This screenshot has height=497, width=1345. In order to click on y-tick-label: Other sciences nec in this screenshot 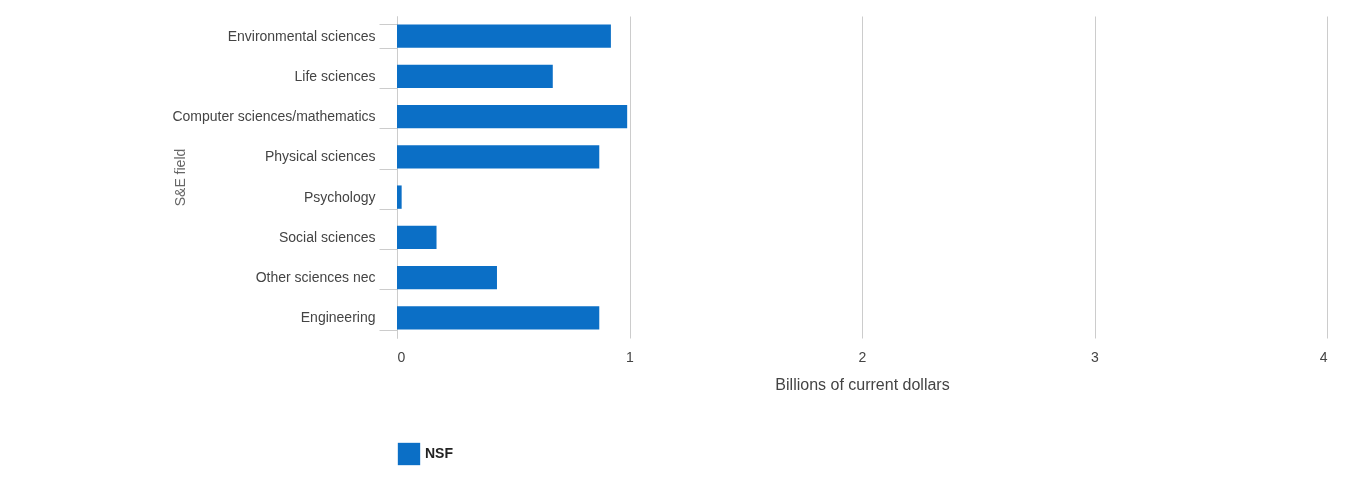, I will do `click(315, 277)`.